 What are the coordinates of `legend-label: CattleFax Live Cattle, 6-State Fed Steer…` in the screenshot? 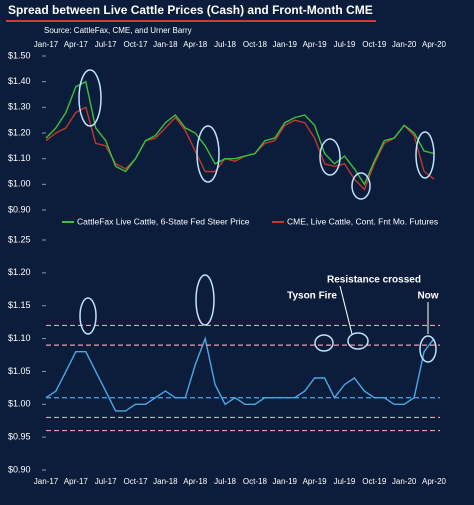 It's located at (163, 221).